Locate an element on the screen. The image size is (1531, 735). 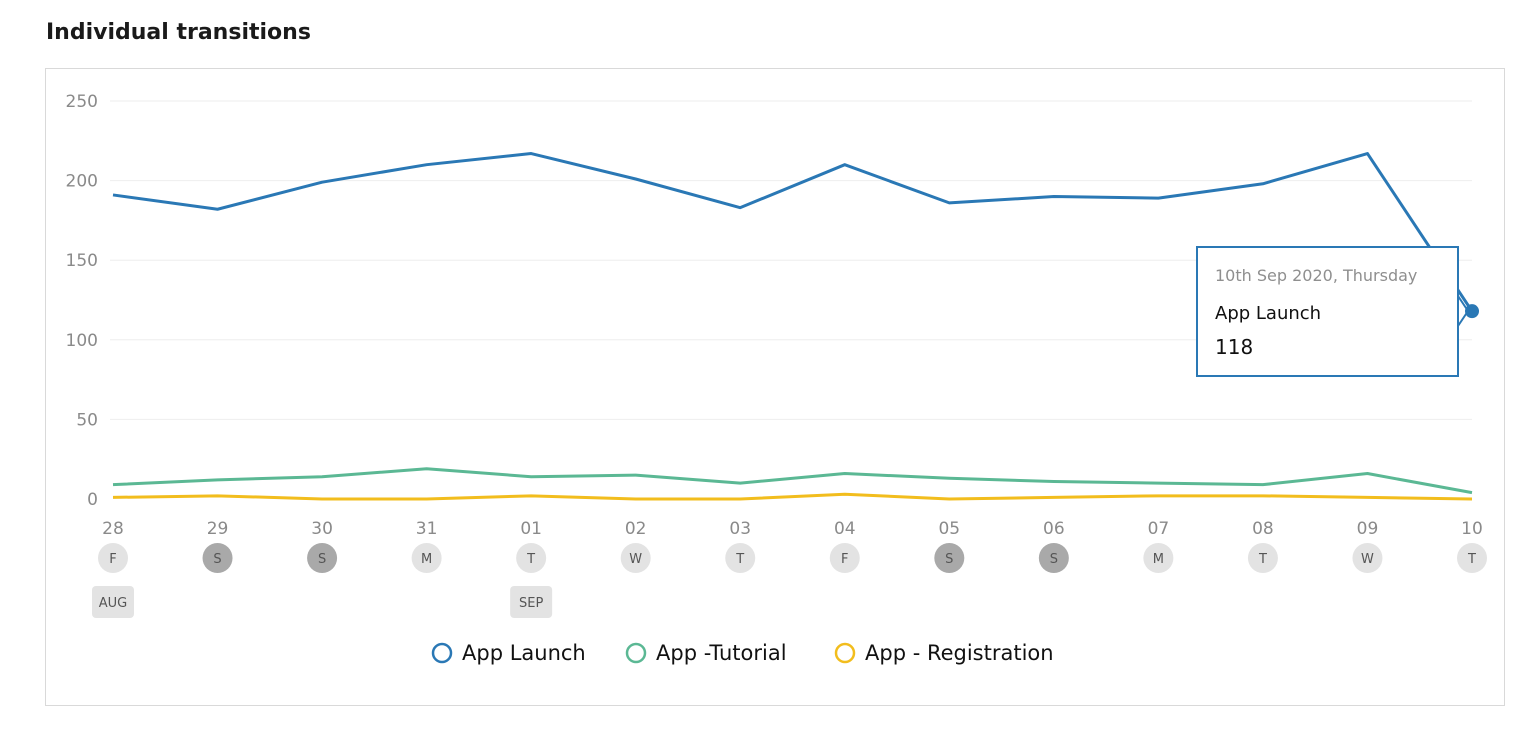
x-tick-label: 09 is located at coordinates (1368, 529).